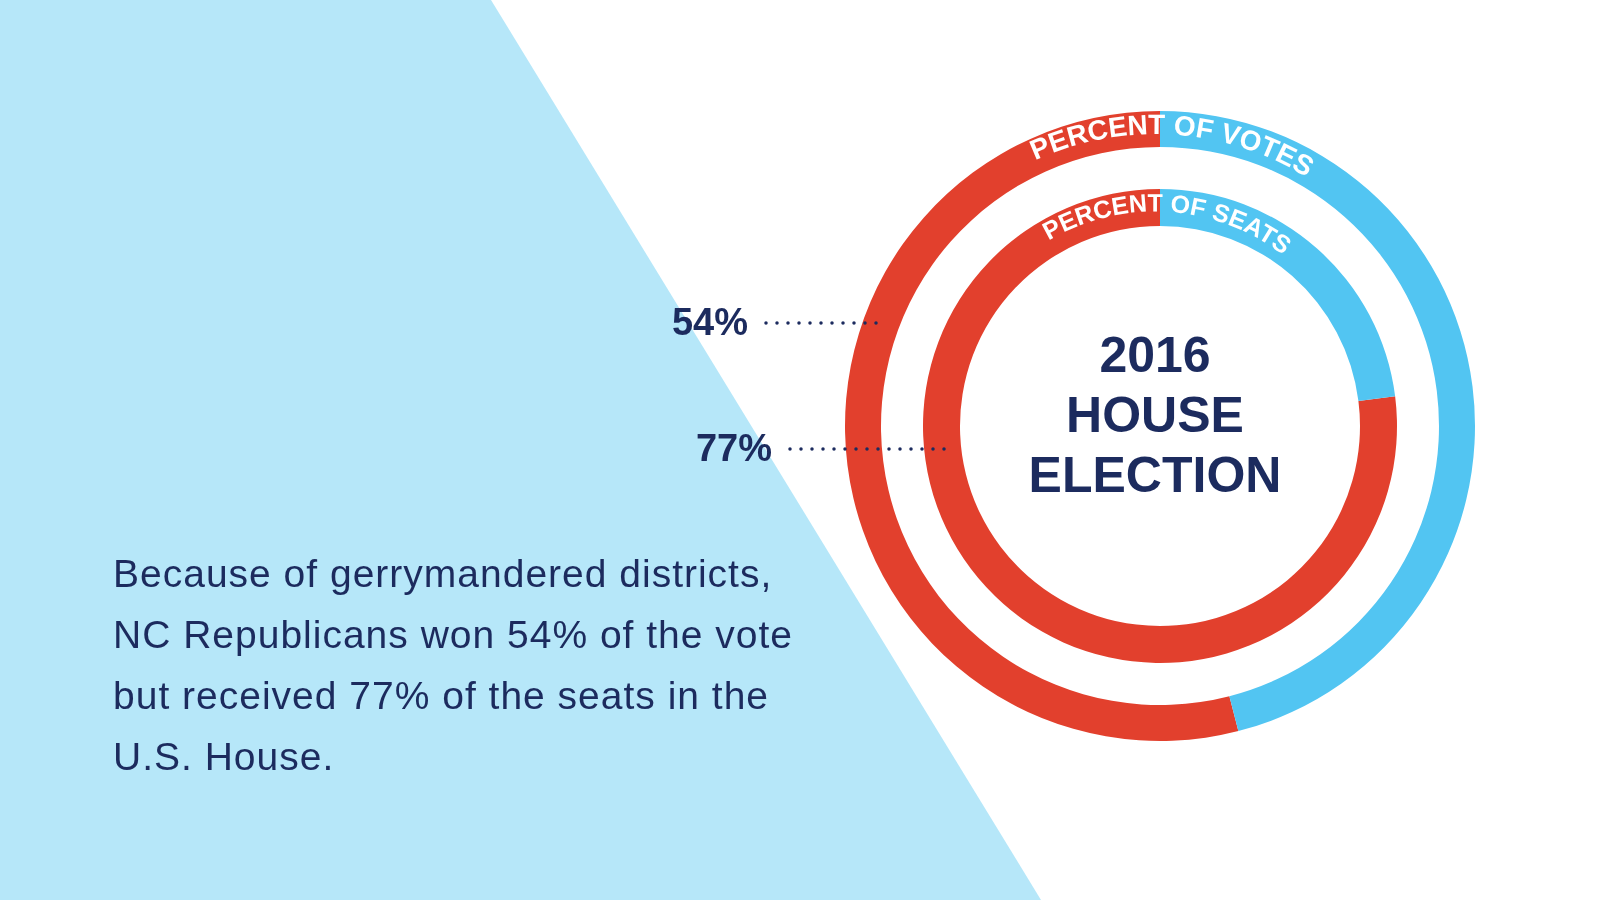  I want to click on data-label: 77%, so click(733, 448).